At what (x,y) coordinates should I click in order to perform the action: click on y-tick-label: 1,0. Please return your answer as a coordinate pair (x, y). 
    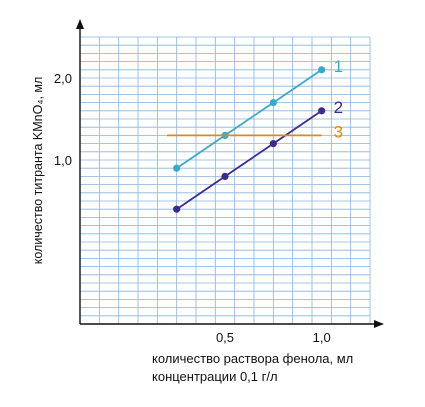
    Looking at the image, I should click on (63, 160).